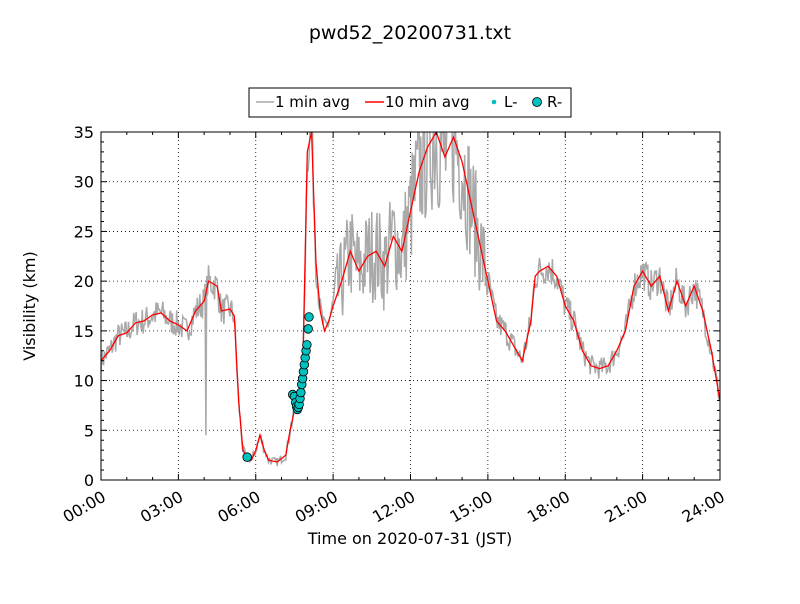  I want to click on x-tick-label: 24:00, so click(703, 507).